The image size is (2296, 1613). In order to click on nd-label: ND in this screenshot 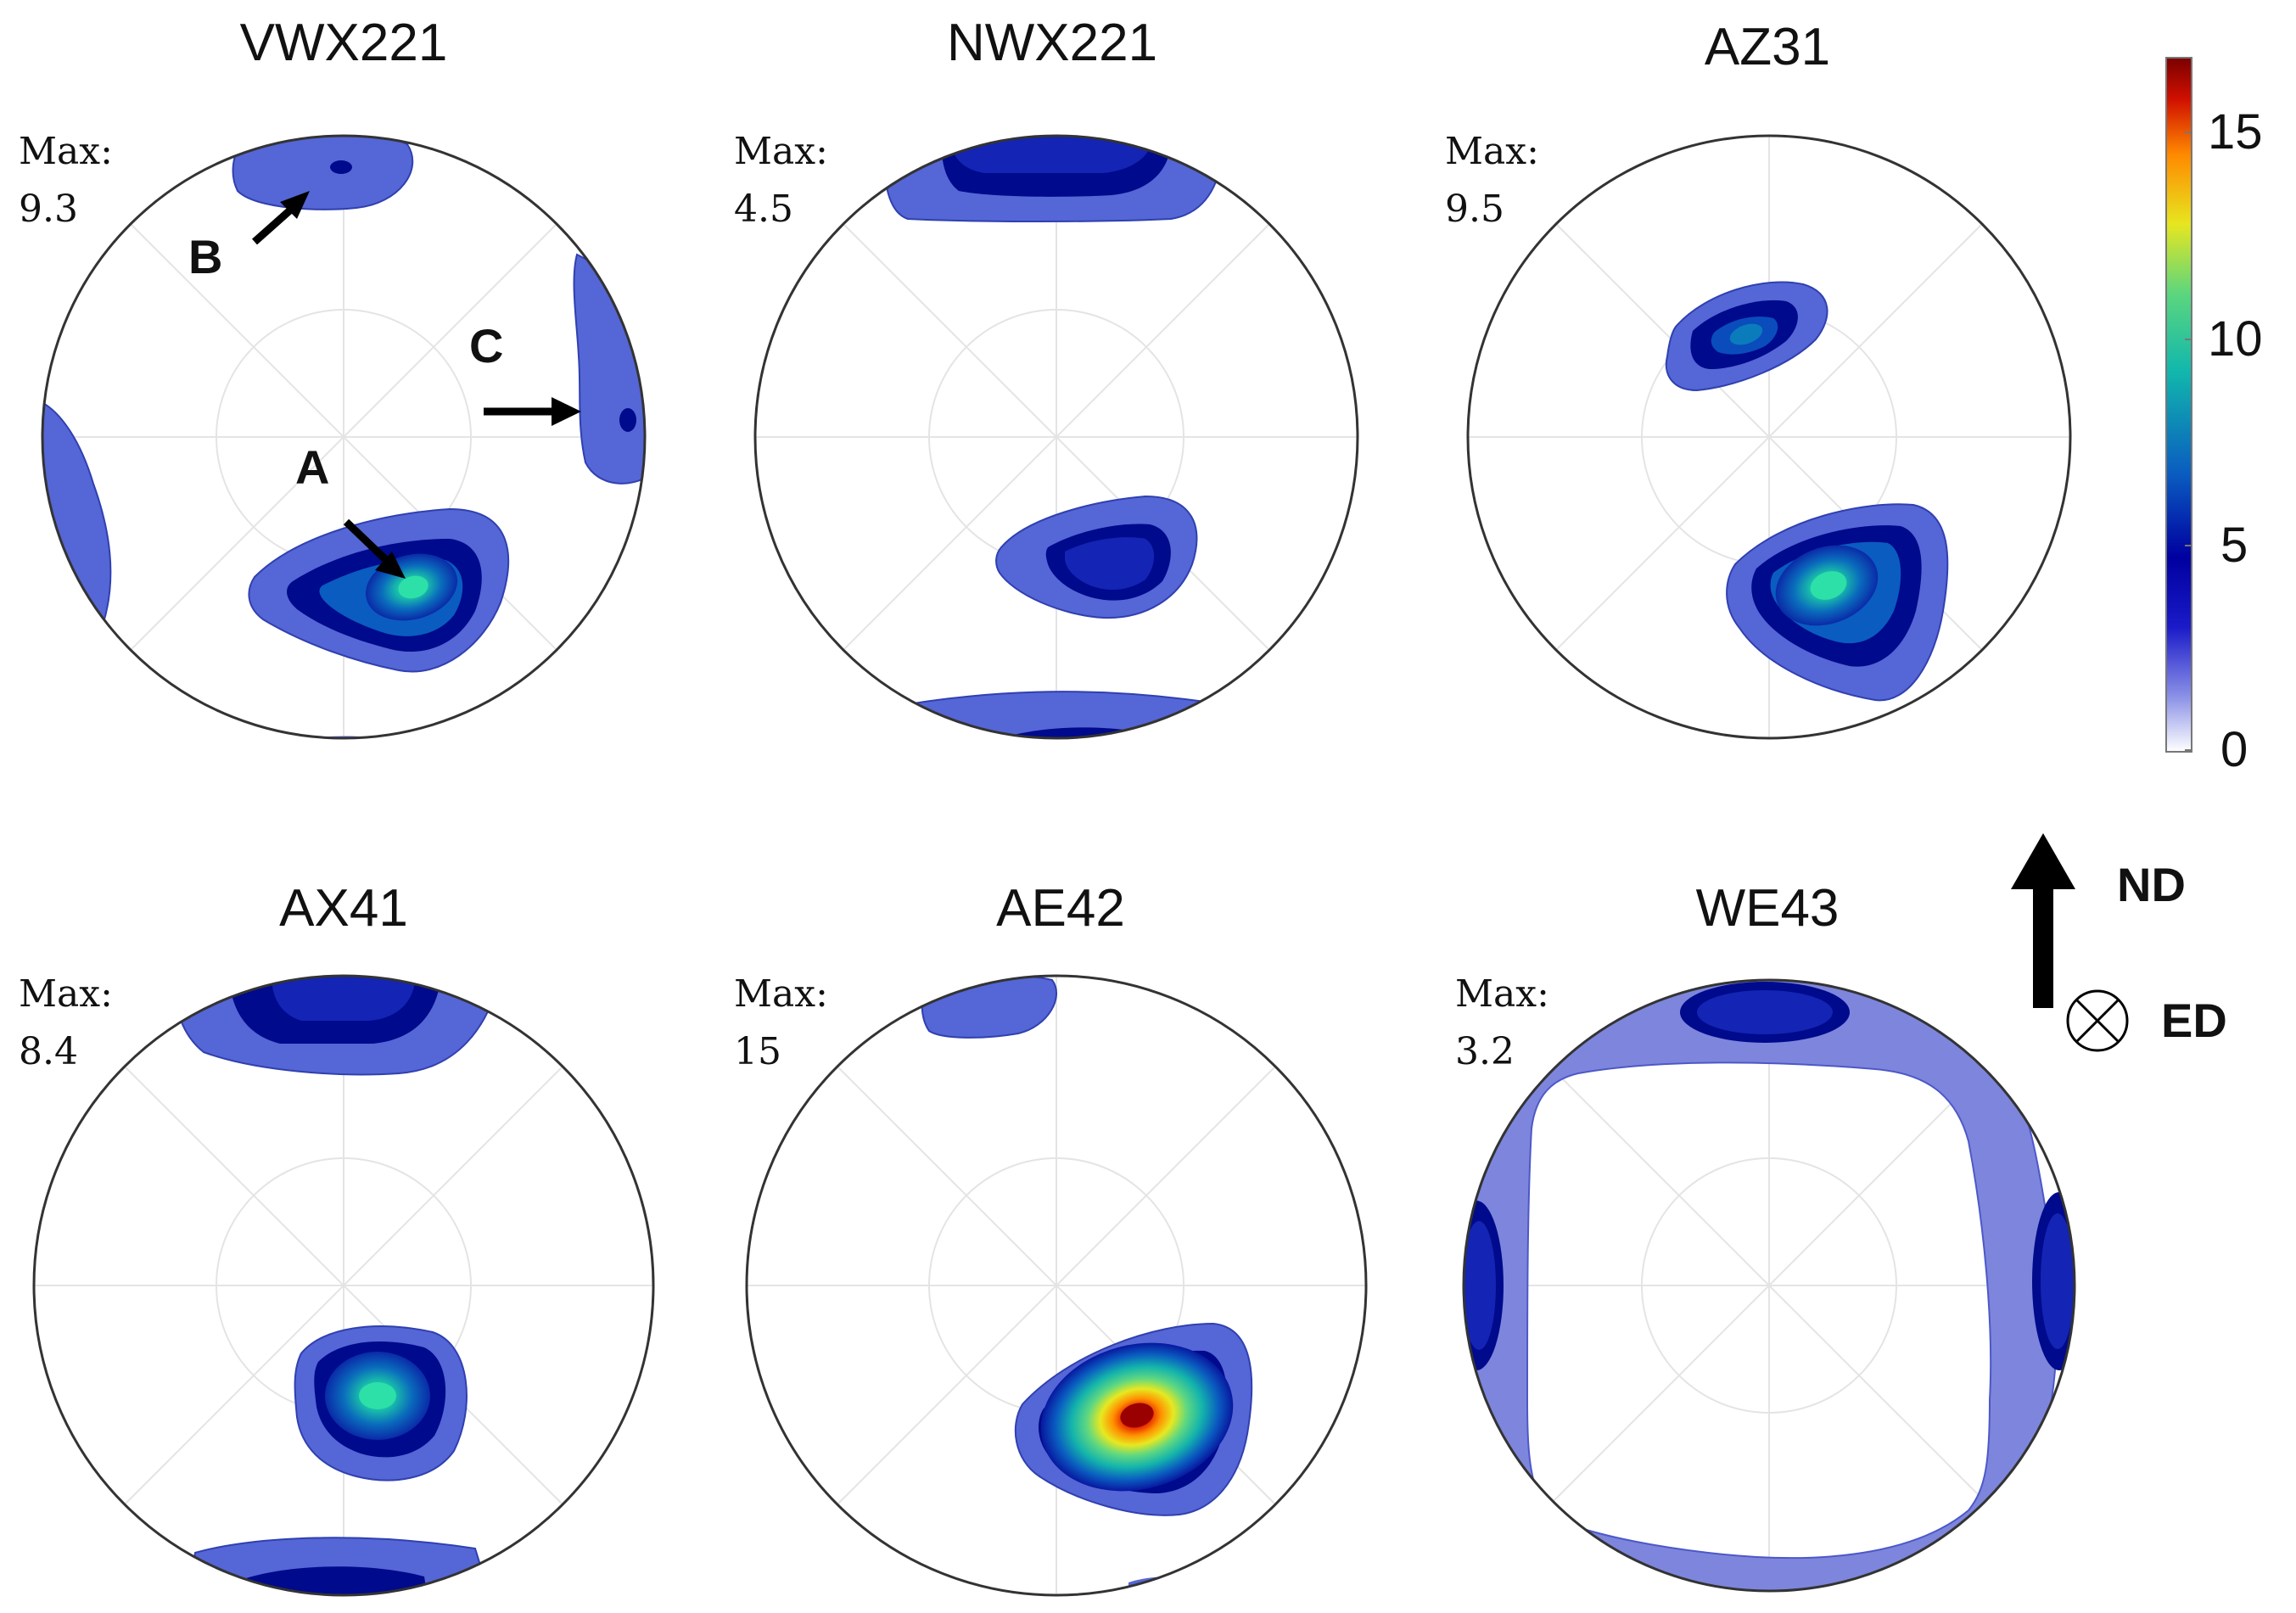, I will do `click(2151, 884)`.